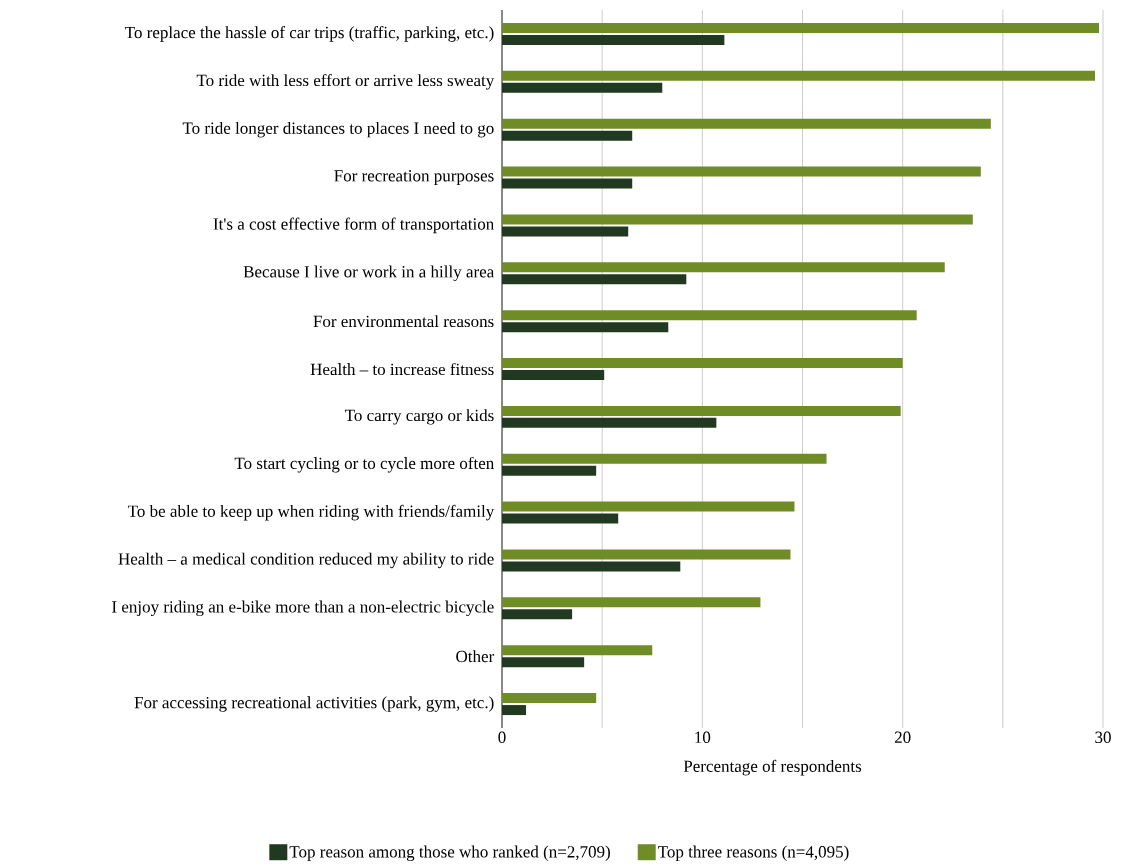  Describe the element at coordinates (345, 81) in the screenshot. I see `y-tick-label: To ride with less effort or arrive less sweaty` at that location.